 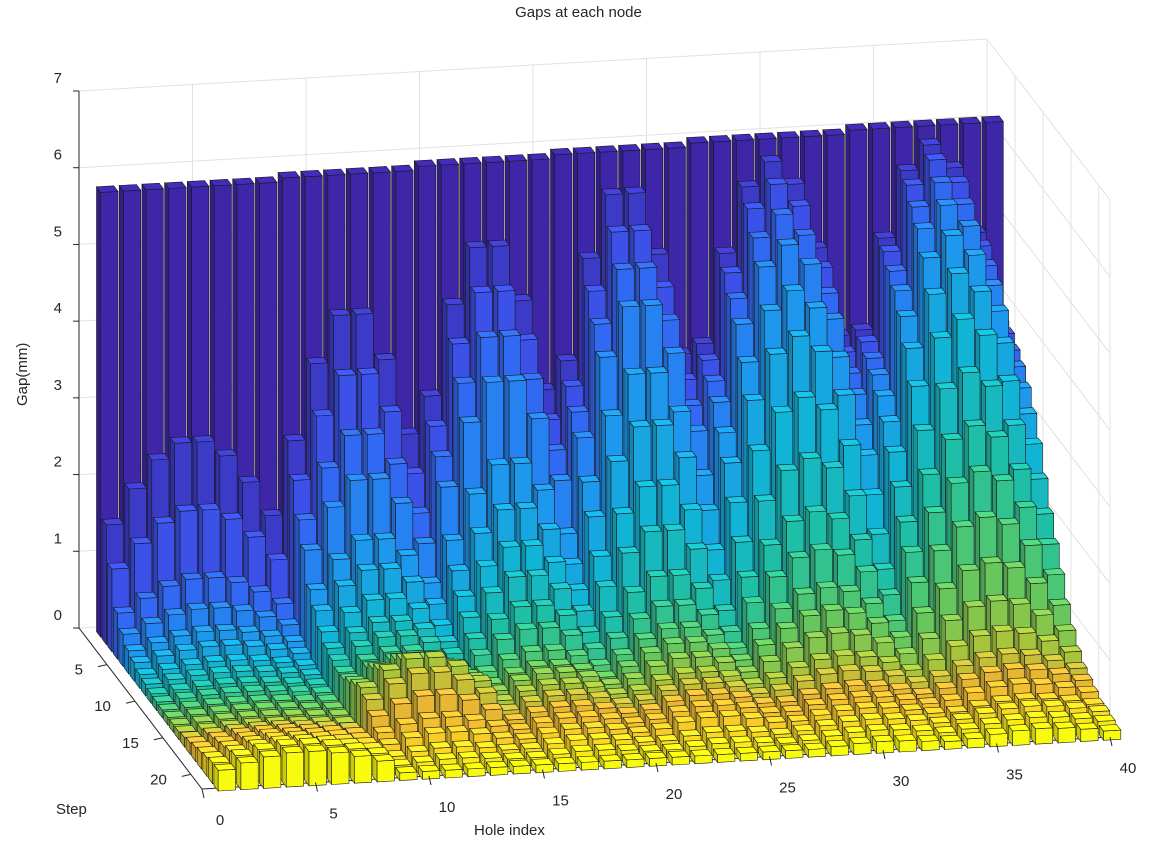 I want to click on z-tick-label: 0, so click(x=58, y=615).